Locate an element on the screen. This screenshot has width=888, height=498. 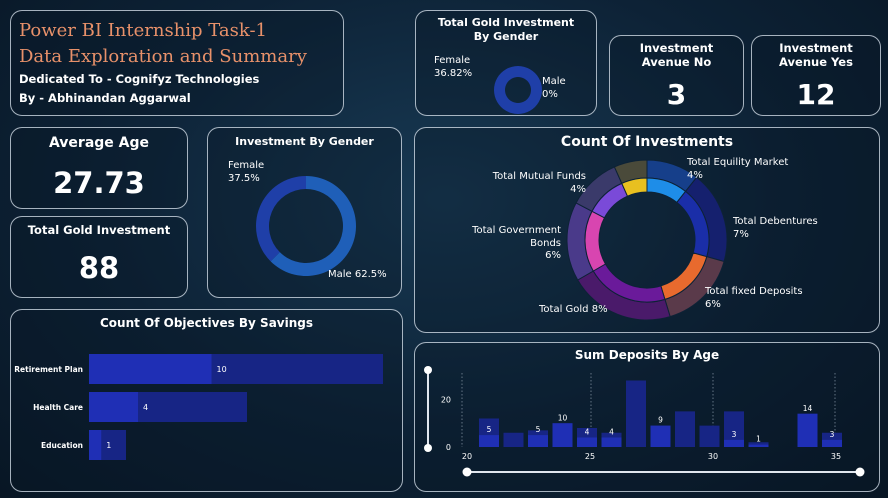
deposits-value-label: 1 is located at coordinates (758, 439).